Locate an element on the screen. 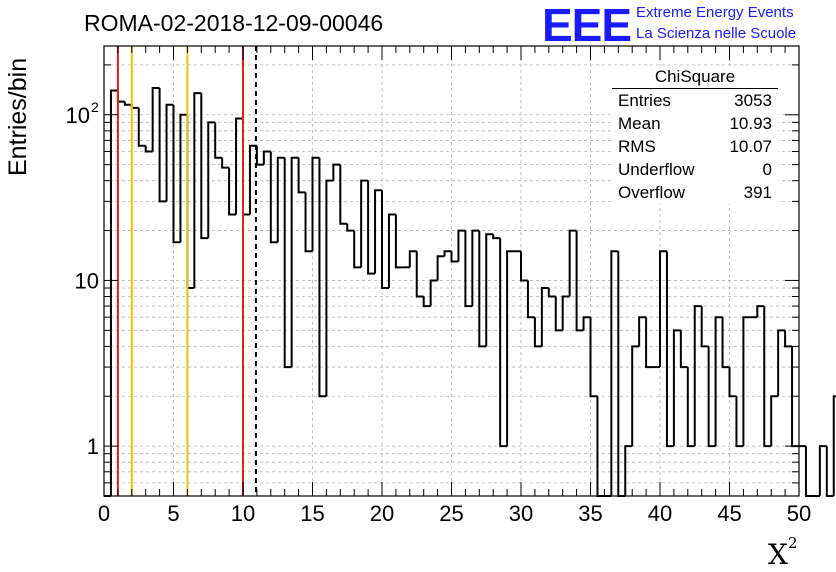 The height and width of the screenshot is (572, 836). x-tick-label: 0 is located at coordinates (104, 513).